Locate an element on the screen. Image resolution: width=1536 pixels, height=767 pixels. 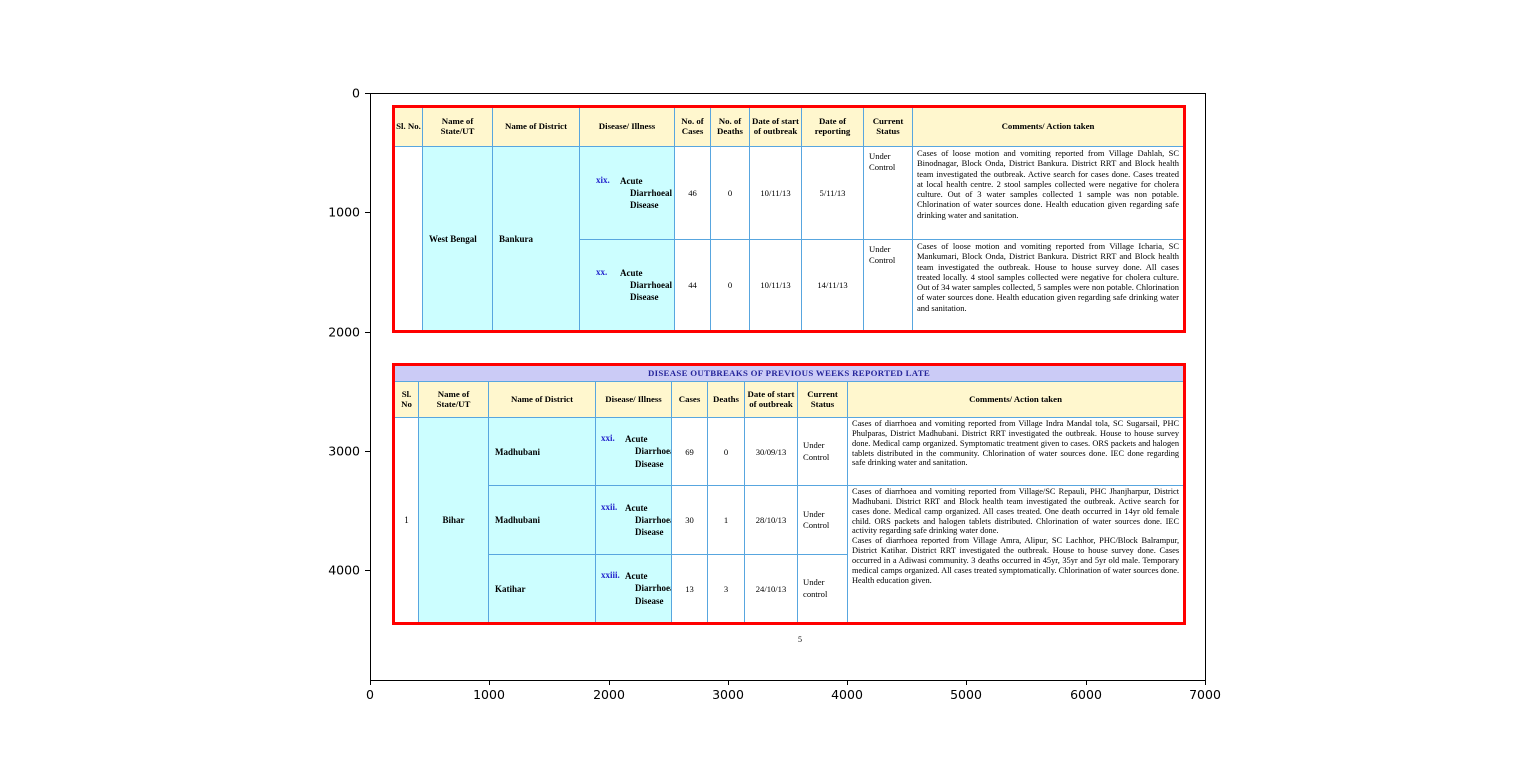
disease-roman-numeral: xx. is located at coordinates (602, 271).